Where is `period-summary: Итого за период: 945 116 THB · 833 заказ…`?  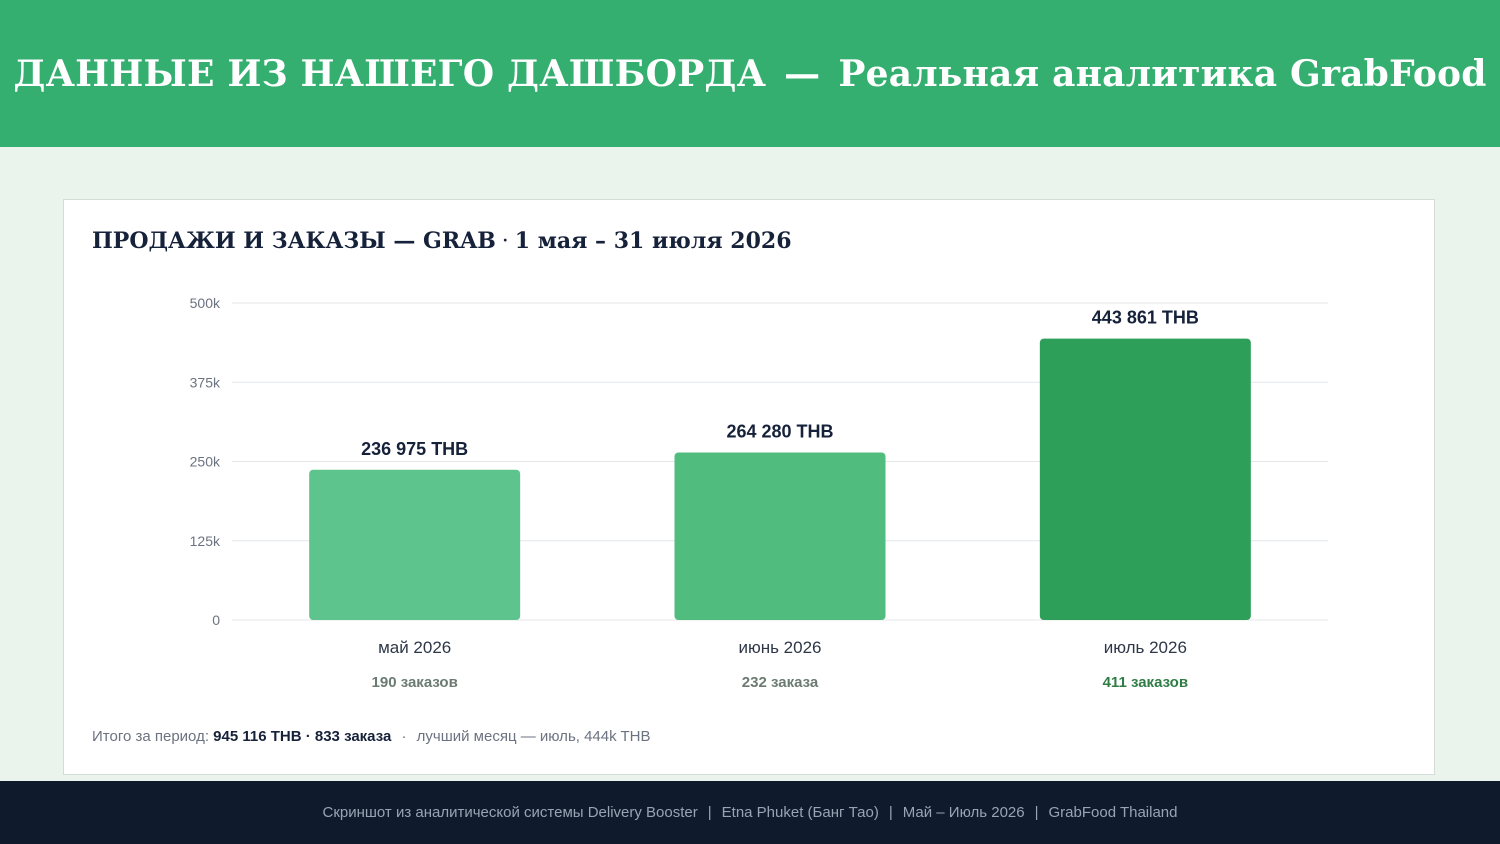 period-summary: Итого за период: 945 116 THB · 833 заказ… is located at coordinates (371, 736).